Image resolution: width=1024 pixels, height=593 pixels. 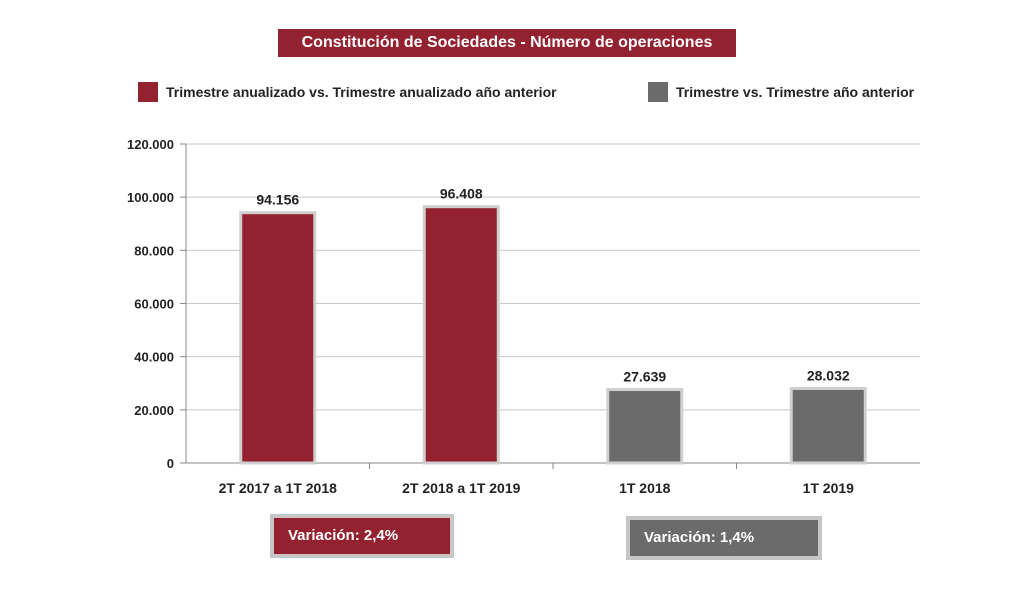 I want to click on x-tick-label: 1T 2019, so click(x=829, y=488).